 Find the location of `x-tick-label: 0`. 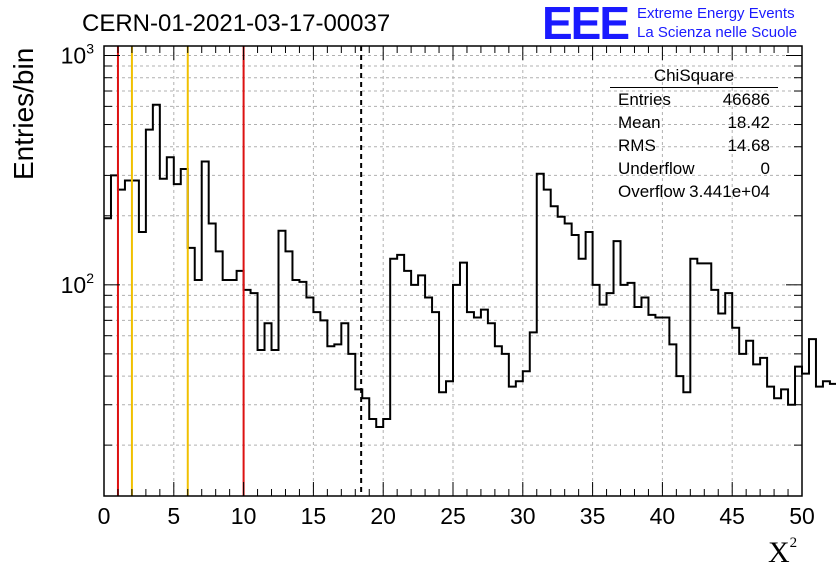

x-tick-label: 0 is located at coordinates (104, 516).